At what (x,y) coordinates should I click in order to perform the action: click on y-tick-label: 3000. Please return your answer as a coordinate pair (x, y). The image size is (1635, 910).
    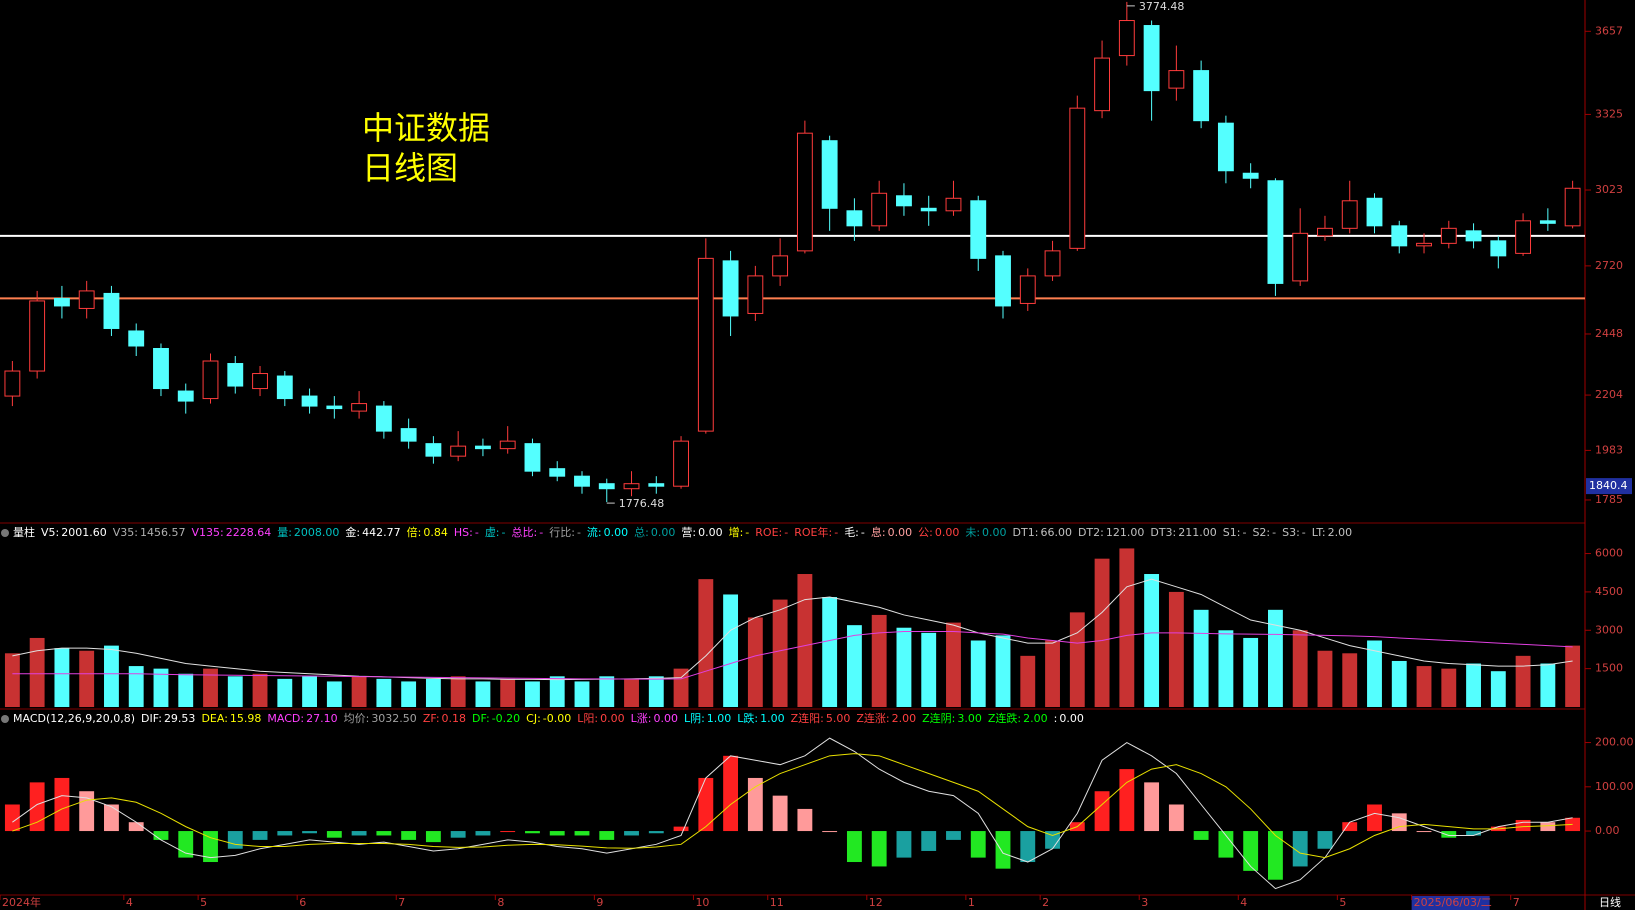
    Looking at the image, I should click on (1609, 629).